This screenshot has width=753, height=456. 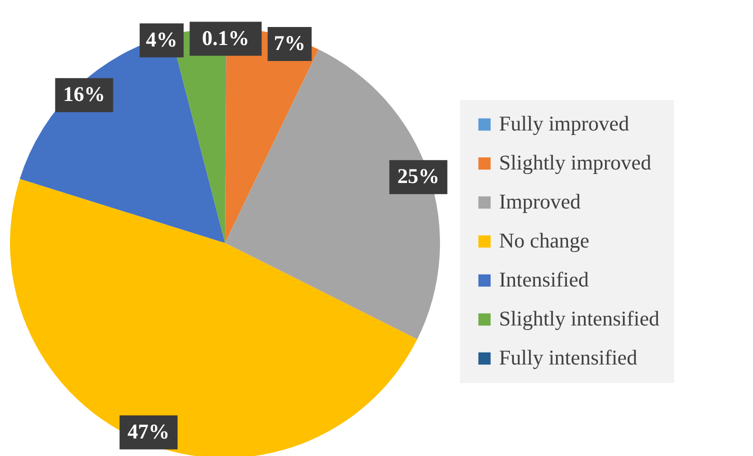 I want to click on legend-label: Fully improved, so click(x=564, y=124).